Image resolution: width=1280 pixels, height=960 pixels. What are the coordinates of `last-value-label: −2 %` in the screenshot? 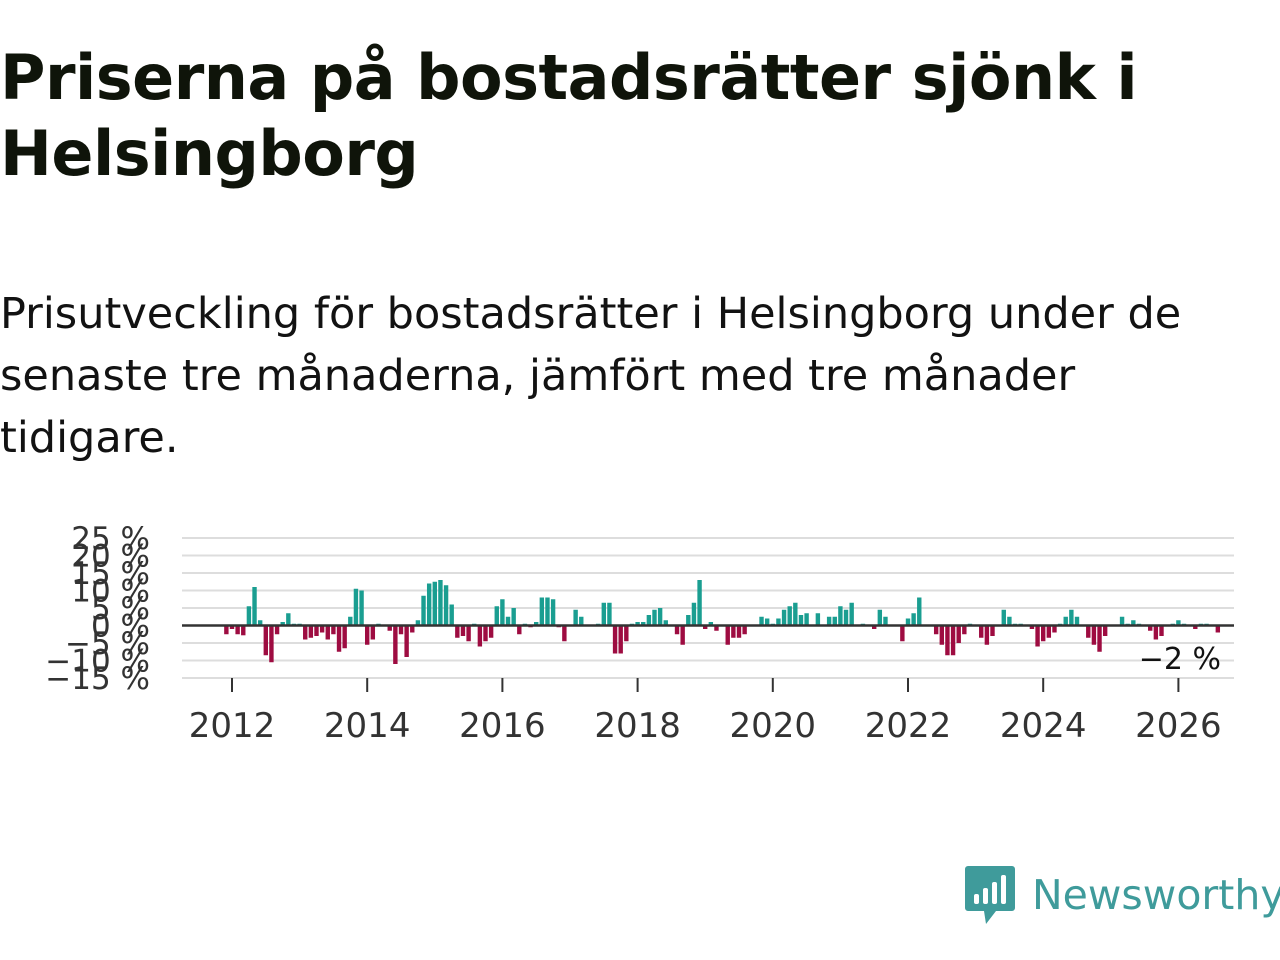 It's located at (1180, 659).